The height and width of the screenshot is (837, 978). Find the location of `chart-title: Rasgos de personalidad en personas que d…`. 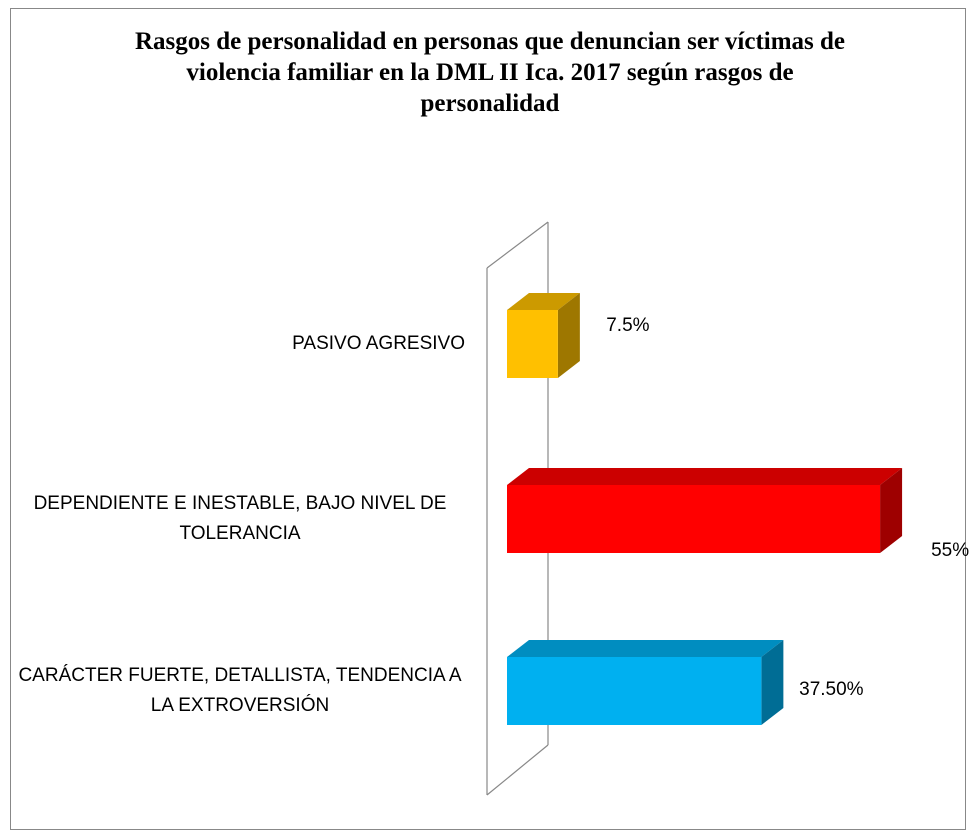

chart-title: Rasgos de personalidad en personas que d… is located at coordinates (490, 72).